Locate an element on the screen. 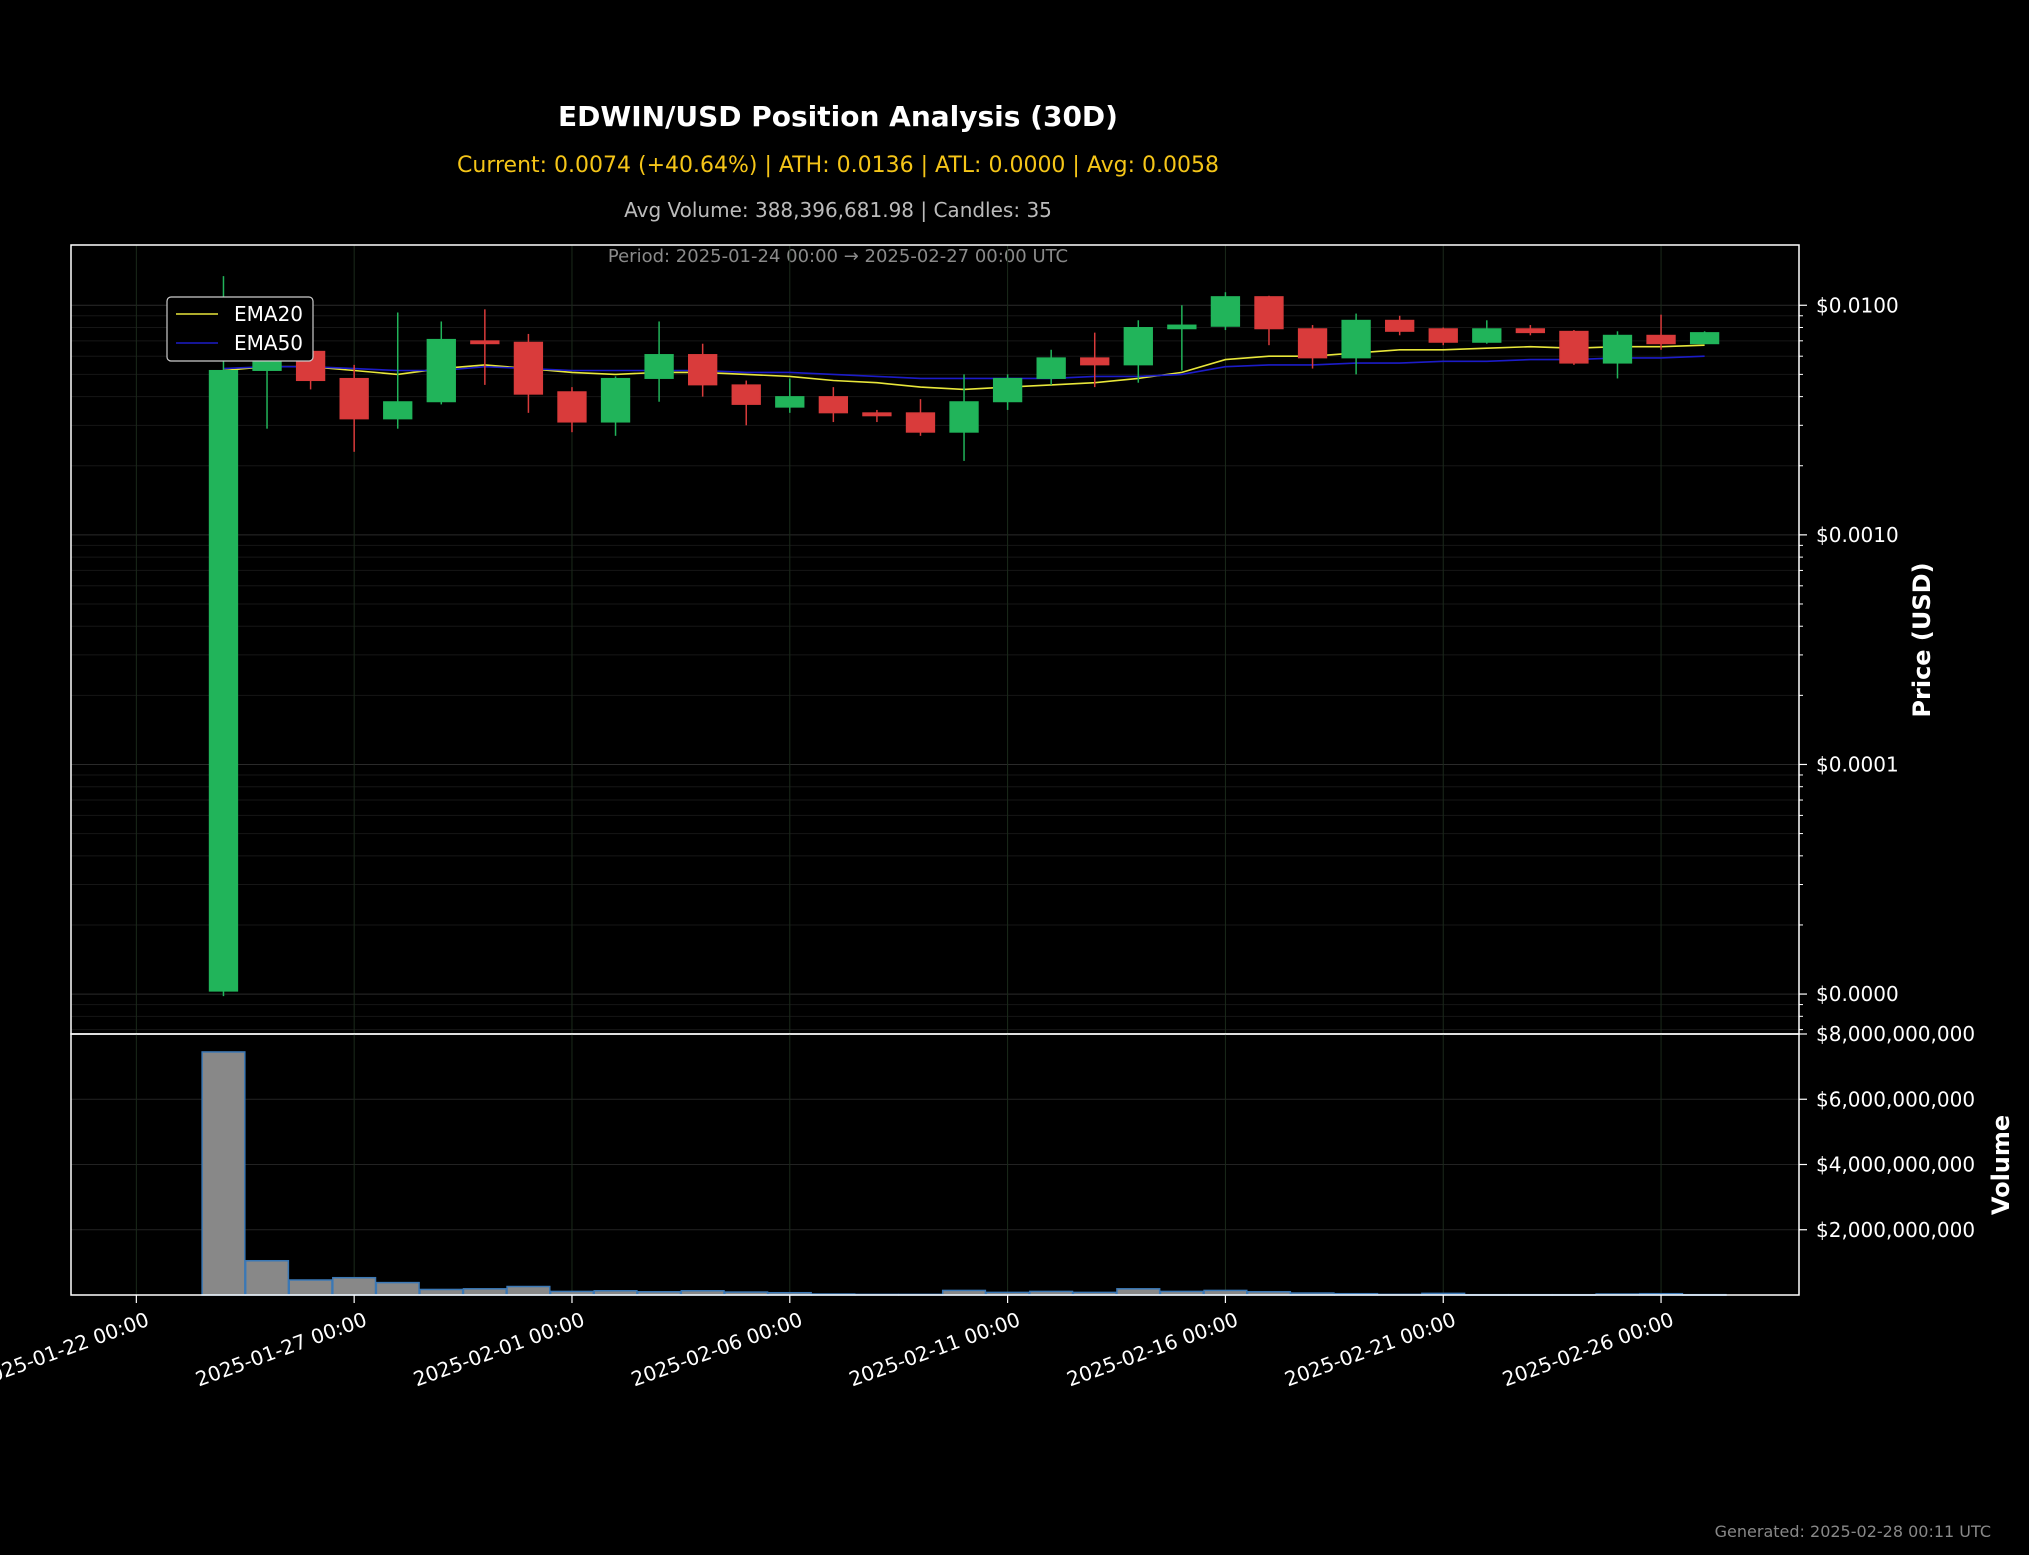  legend: EMA20 EMA50 is located at coordinates (240, 329).